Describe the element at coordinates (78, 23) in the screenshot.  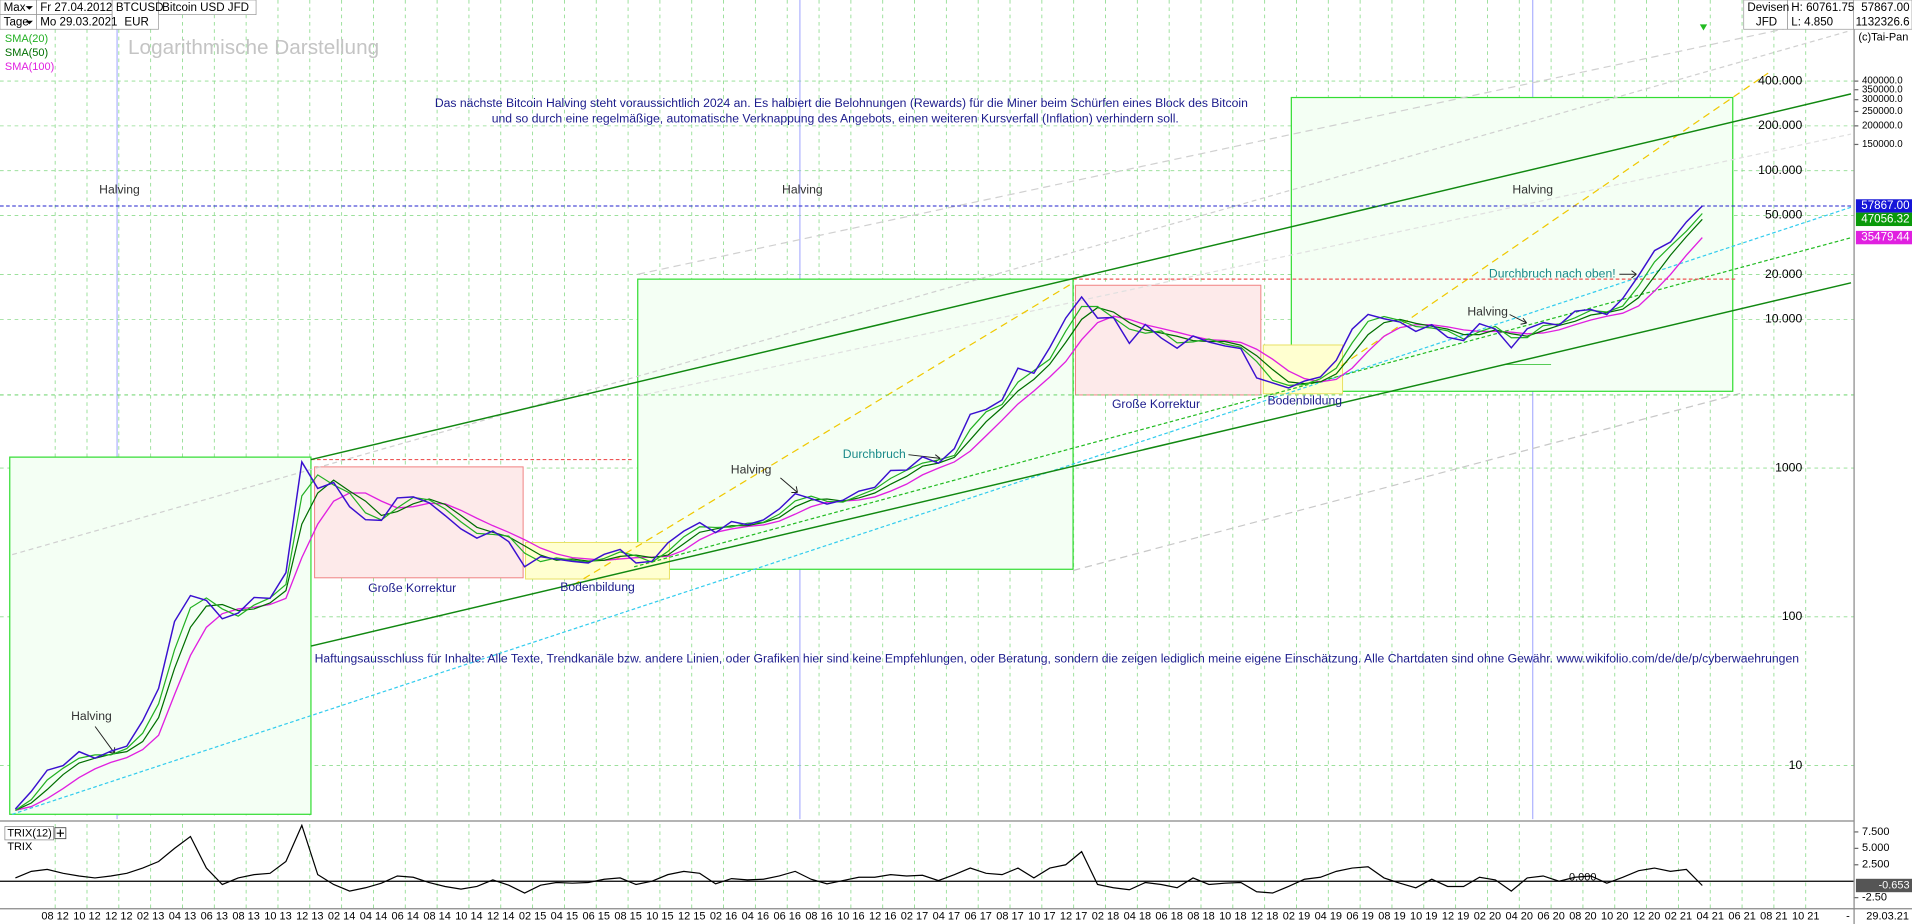
I see `end-date: Mo 29.03.2021` at that location.